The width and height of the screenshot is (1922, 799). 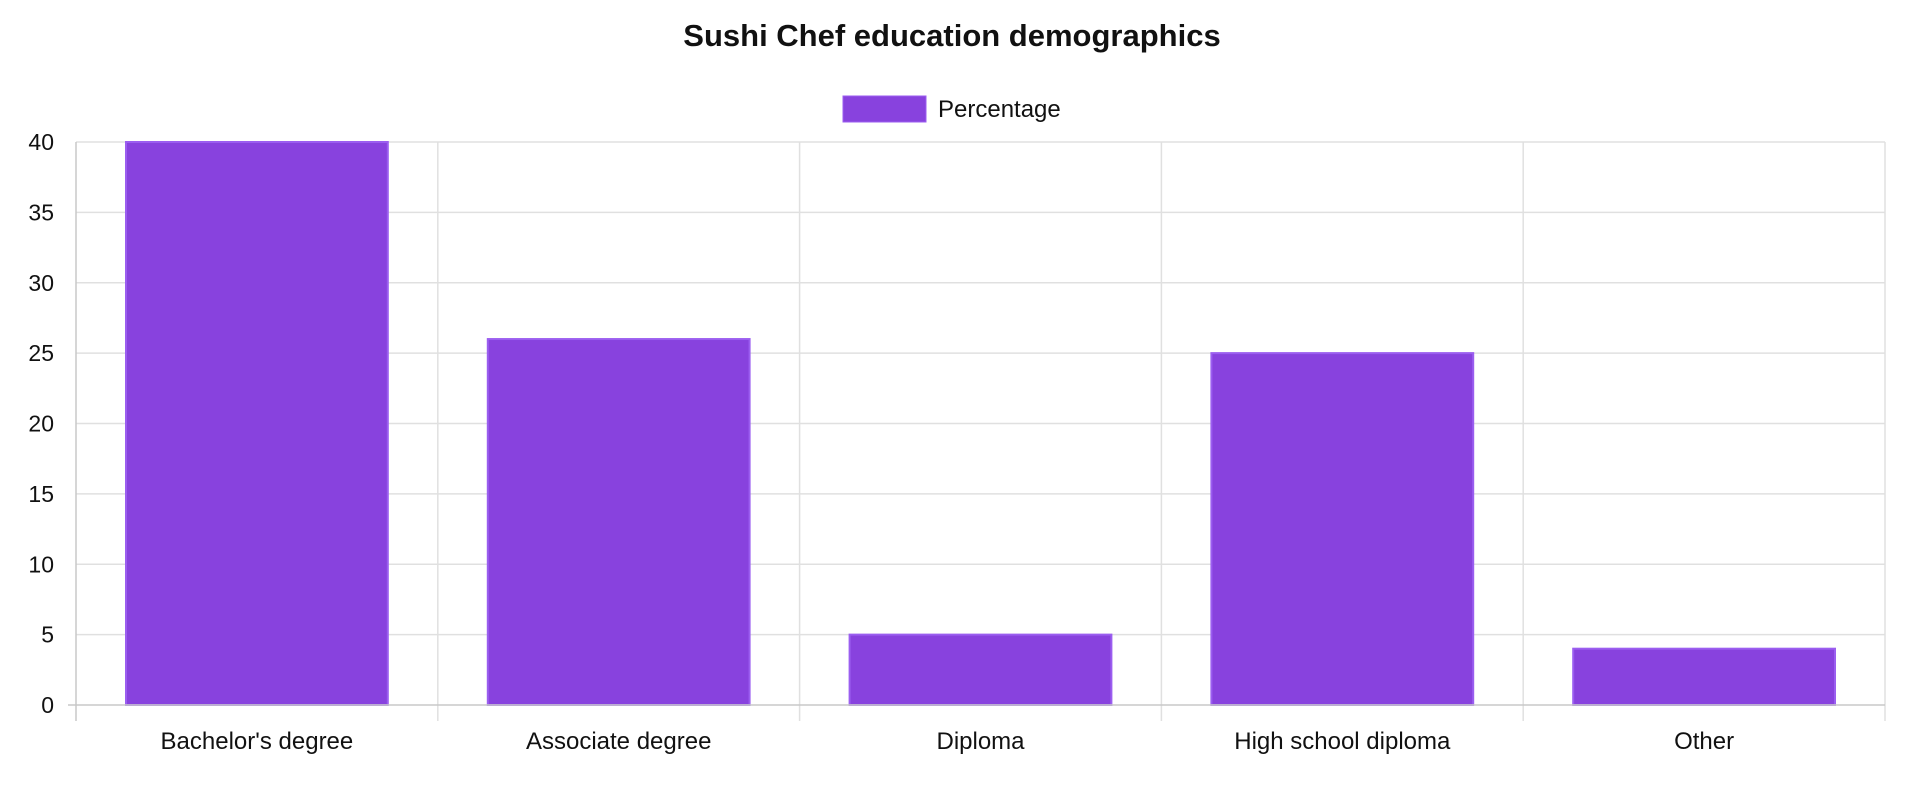 What do you see at coordinates (41, 212) in the screenshot?
I see `y-tick-label: 35` at bounding box center [41, 212].